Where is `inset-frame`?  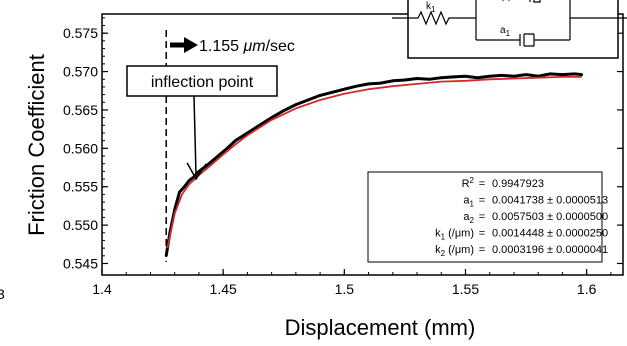
inset-frame is located at coordinates (513, 29).